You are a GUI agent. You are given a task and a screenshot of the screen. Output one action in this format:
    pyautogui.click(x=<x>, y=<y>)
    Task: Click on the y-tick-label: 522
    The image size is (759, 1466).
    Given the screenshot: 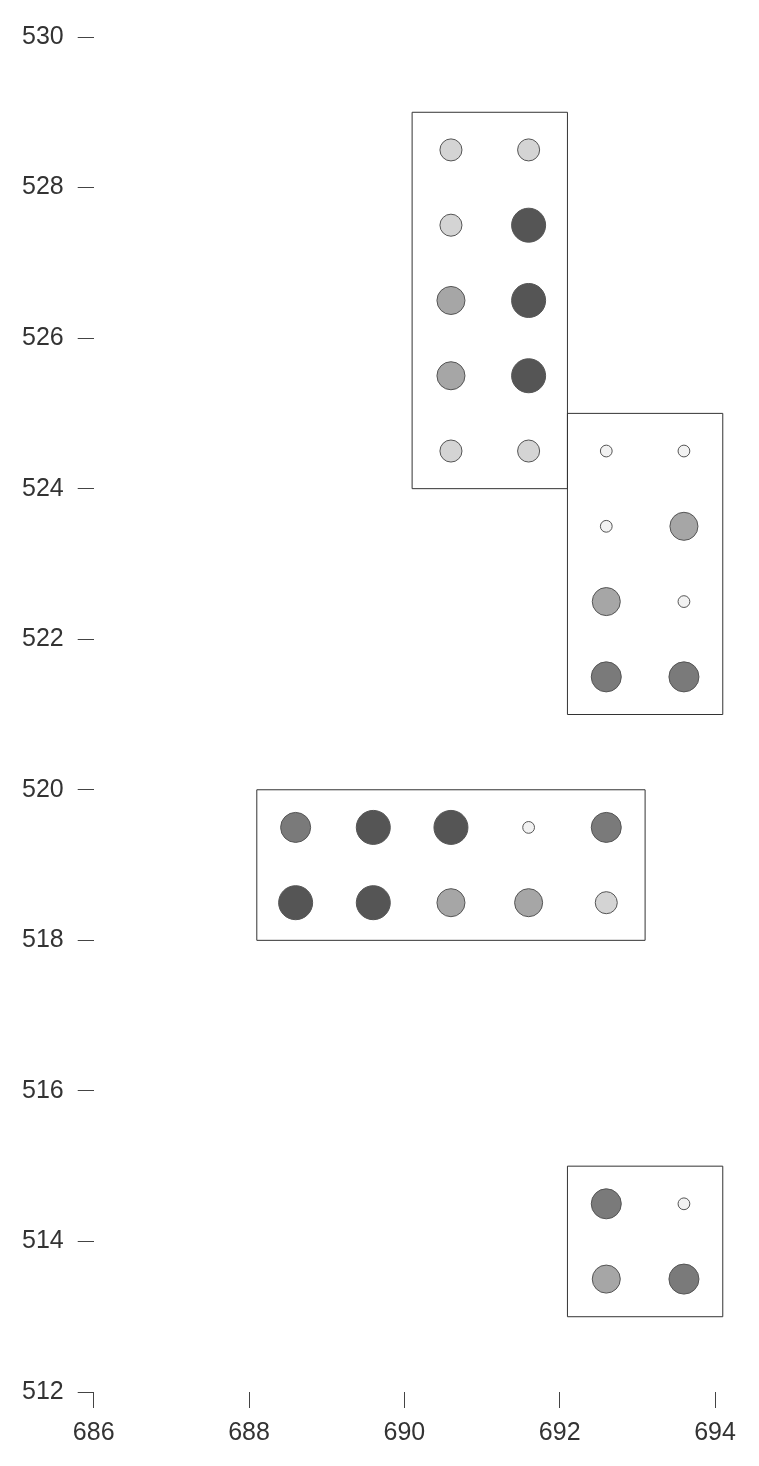 What is the action you would take?
    pyautogui.click(x=42, y=637)
    